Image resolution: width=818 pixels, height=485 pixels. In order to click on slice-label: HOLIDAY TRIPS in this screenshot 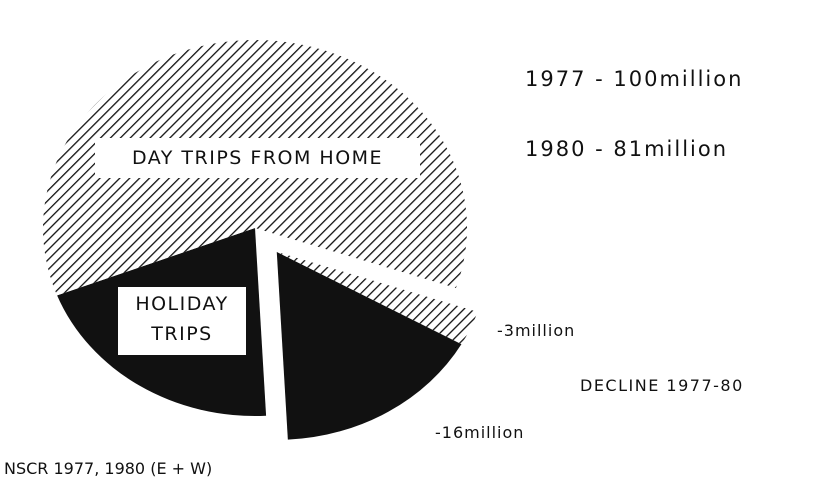, I will do `click(182, 321)`.